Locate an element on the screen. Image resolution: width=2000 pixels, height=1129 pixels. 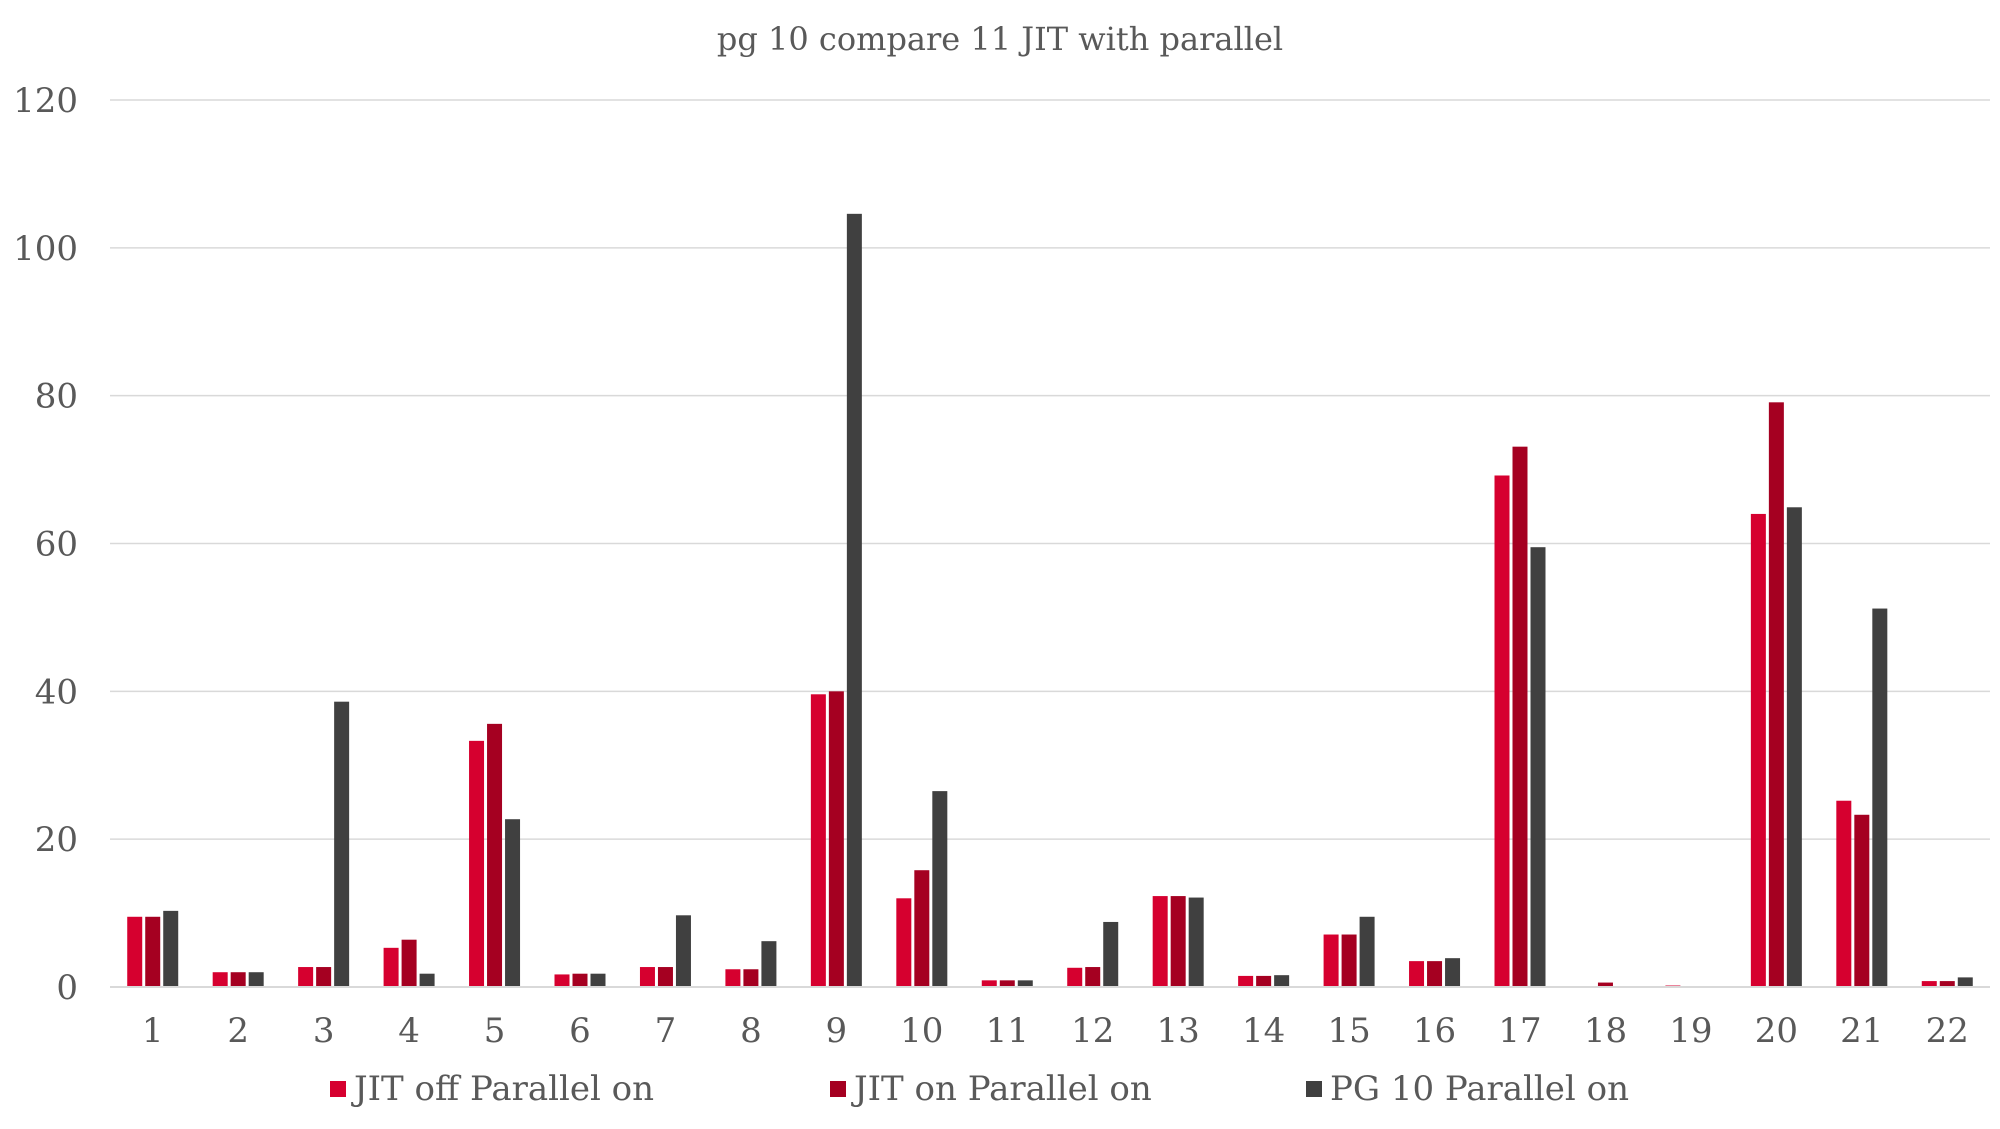
x-tick-label: 14 is located at coordinates (1263, 1031).